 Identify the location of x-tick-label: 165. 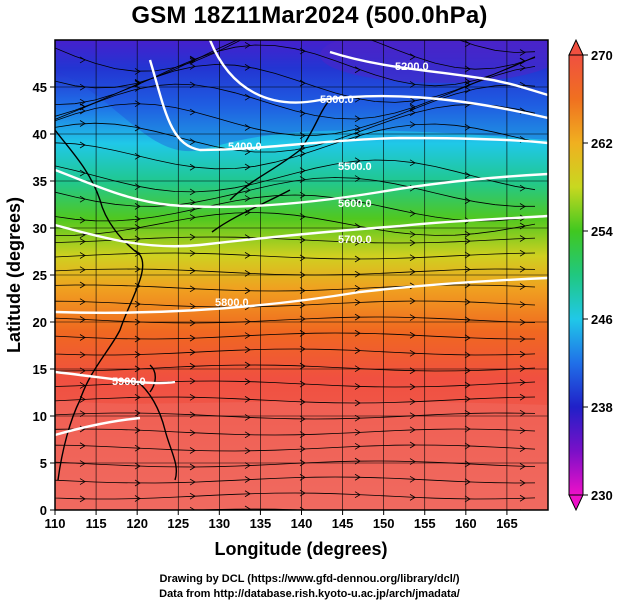
(507, 523).